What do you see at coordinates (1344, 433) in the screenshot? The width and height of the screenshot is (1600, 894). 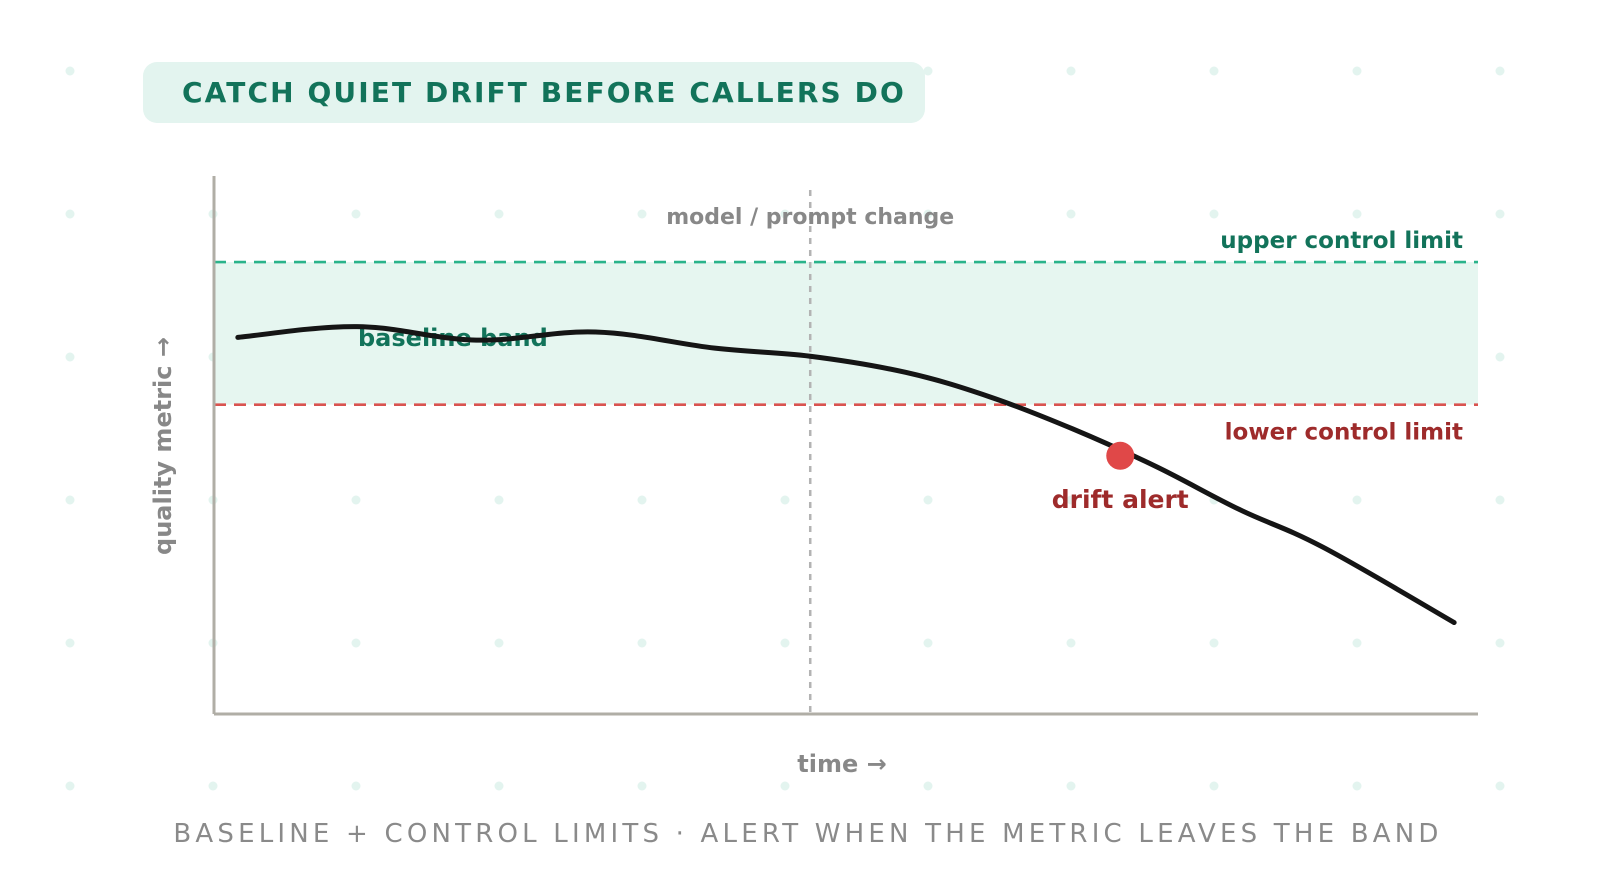 I see `lower-control-limit-label: lower control limit` at bounding box center [1344, 433].